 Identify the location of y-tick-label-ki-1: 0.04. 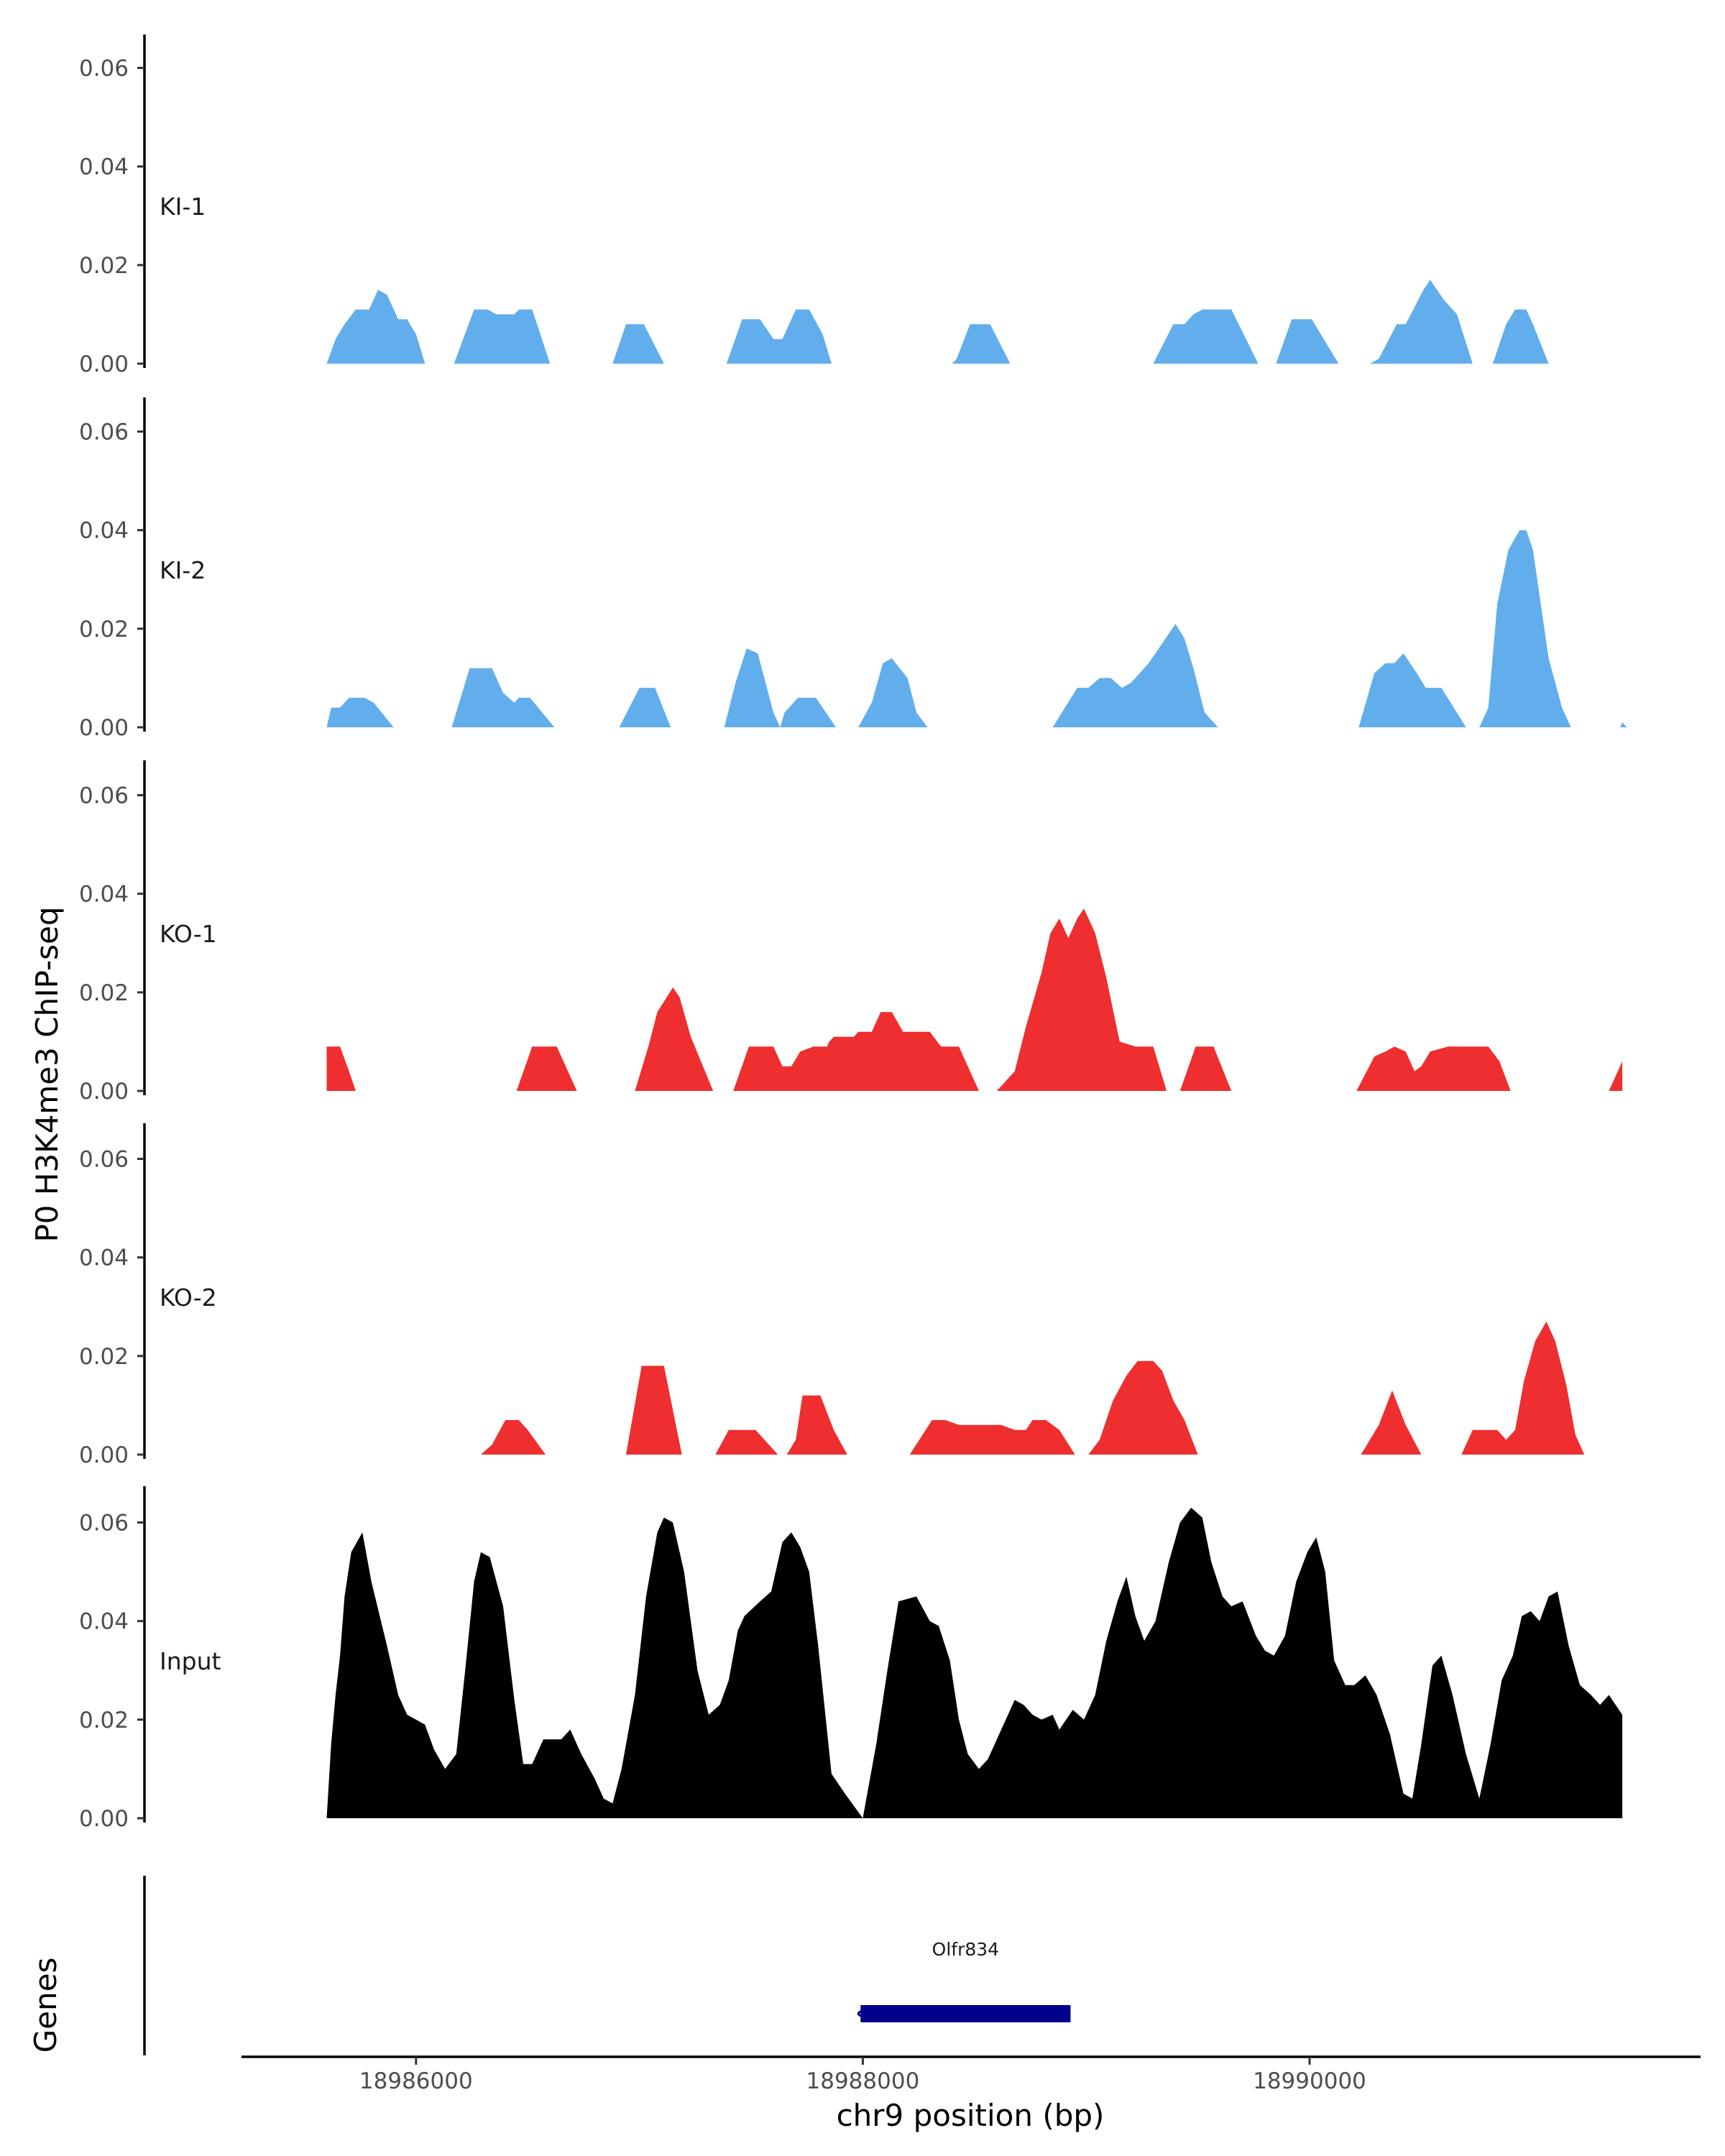
(104, 167).